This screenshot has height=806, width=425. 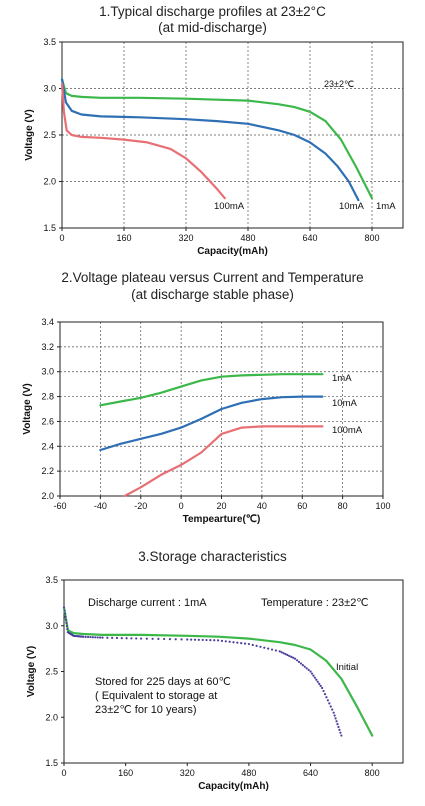 I want to click on x-tick-label: 20, so click(x=221, y=506).